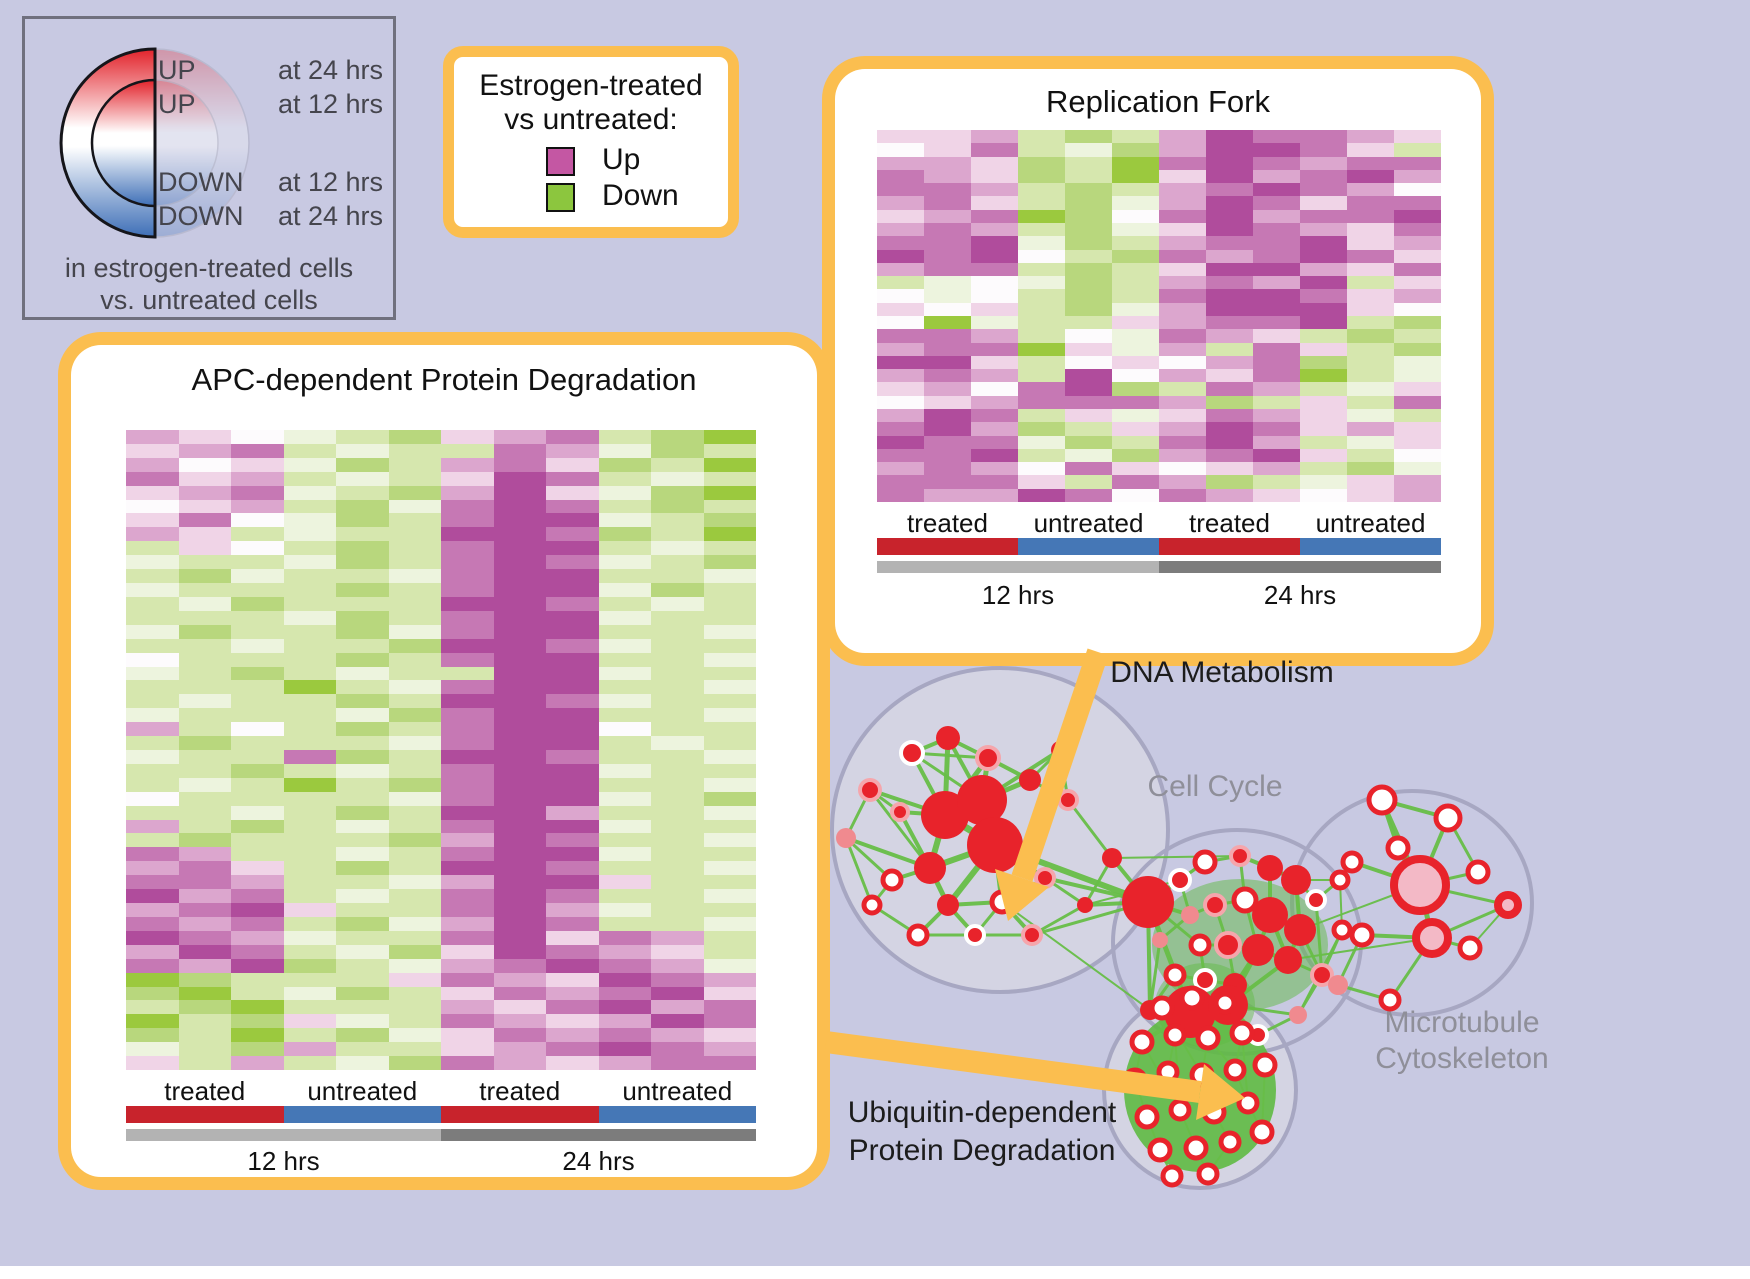 The height and width of the screenshot is (1279, 1750). What do you see at coordinates (1300, 595) in the screenshot?
I see `time-label: 24 hrs` at bounding box center [1300, 595].